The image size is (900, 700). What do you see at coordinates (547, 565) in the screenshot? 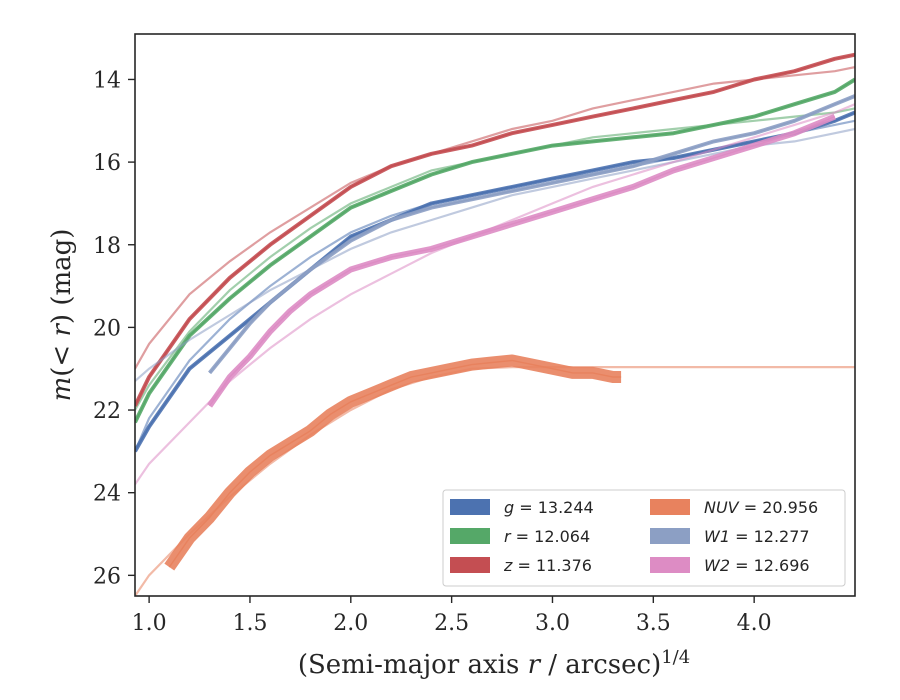
I see `legend-label: z = 11.376` at bounding box center [547, 565].